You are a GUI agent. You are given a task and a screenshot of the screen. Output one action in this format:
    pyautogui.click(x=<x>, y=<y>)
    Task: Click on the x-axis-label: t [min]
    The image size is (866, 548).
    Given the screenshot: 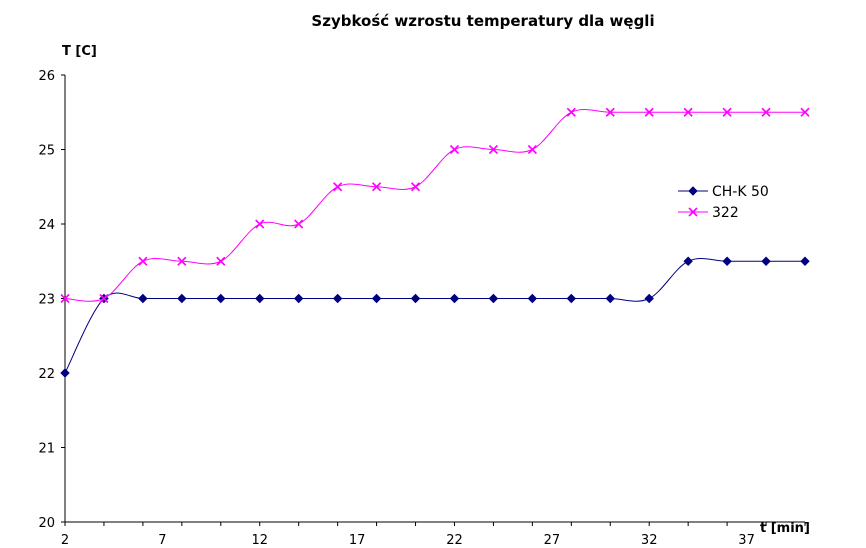 What is the action you would take?
    pyautogui.click(x=785, y=528)
    